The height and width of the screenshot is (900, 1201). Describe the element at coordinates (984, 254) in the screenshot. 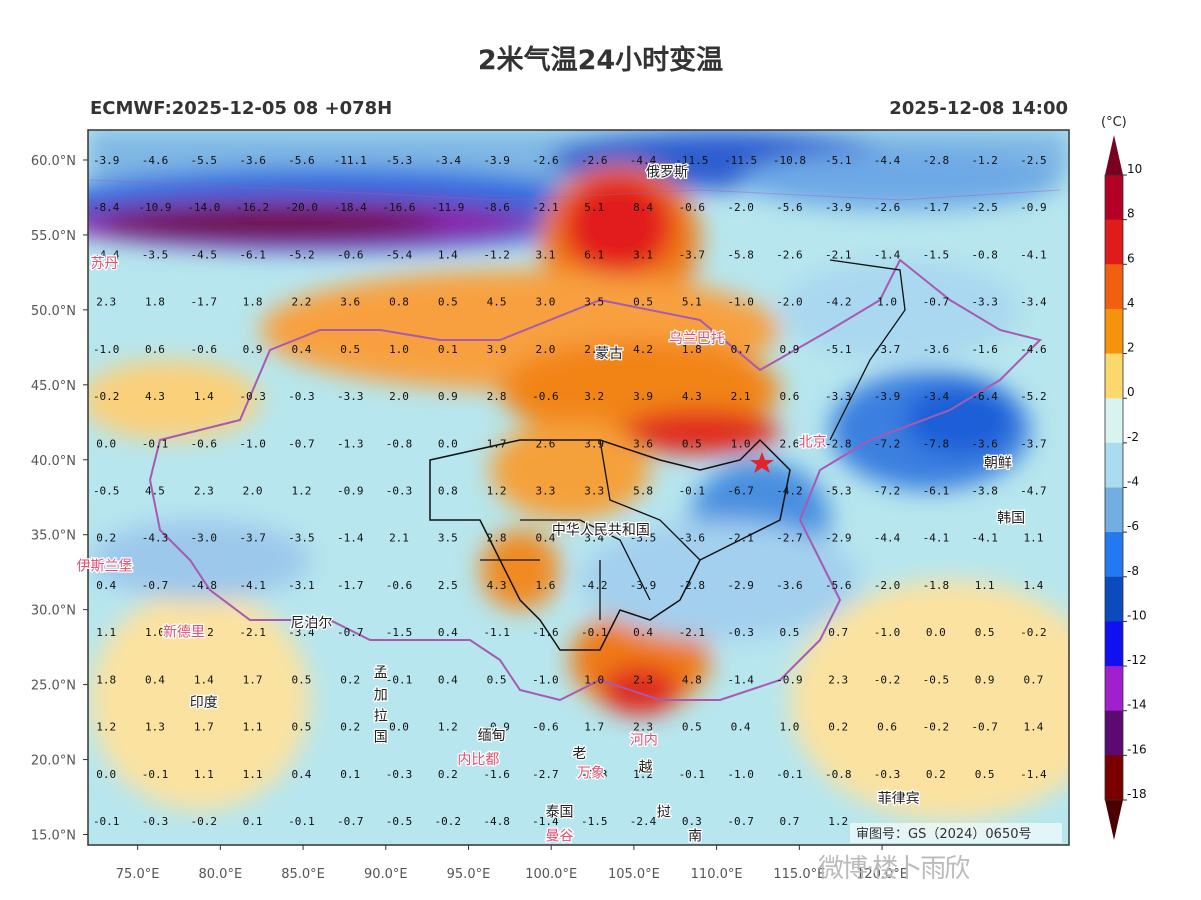

I see `grid-value: -0.8` at that location.